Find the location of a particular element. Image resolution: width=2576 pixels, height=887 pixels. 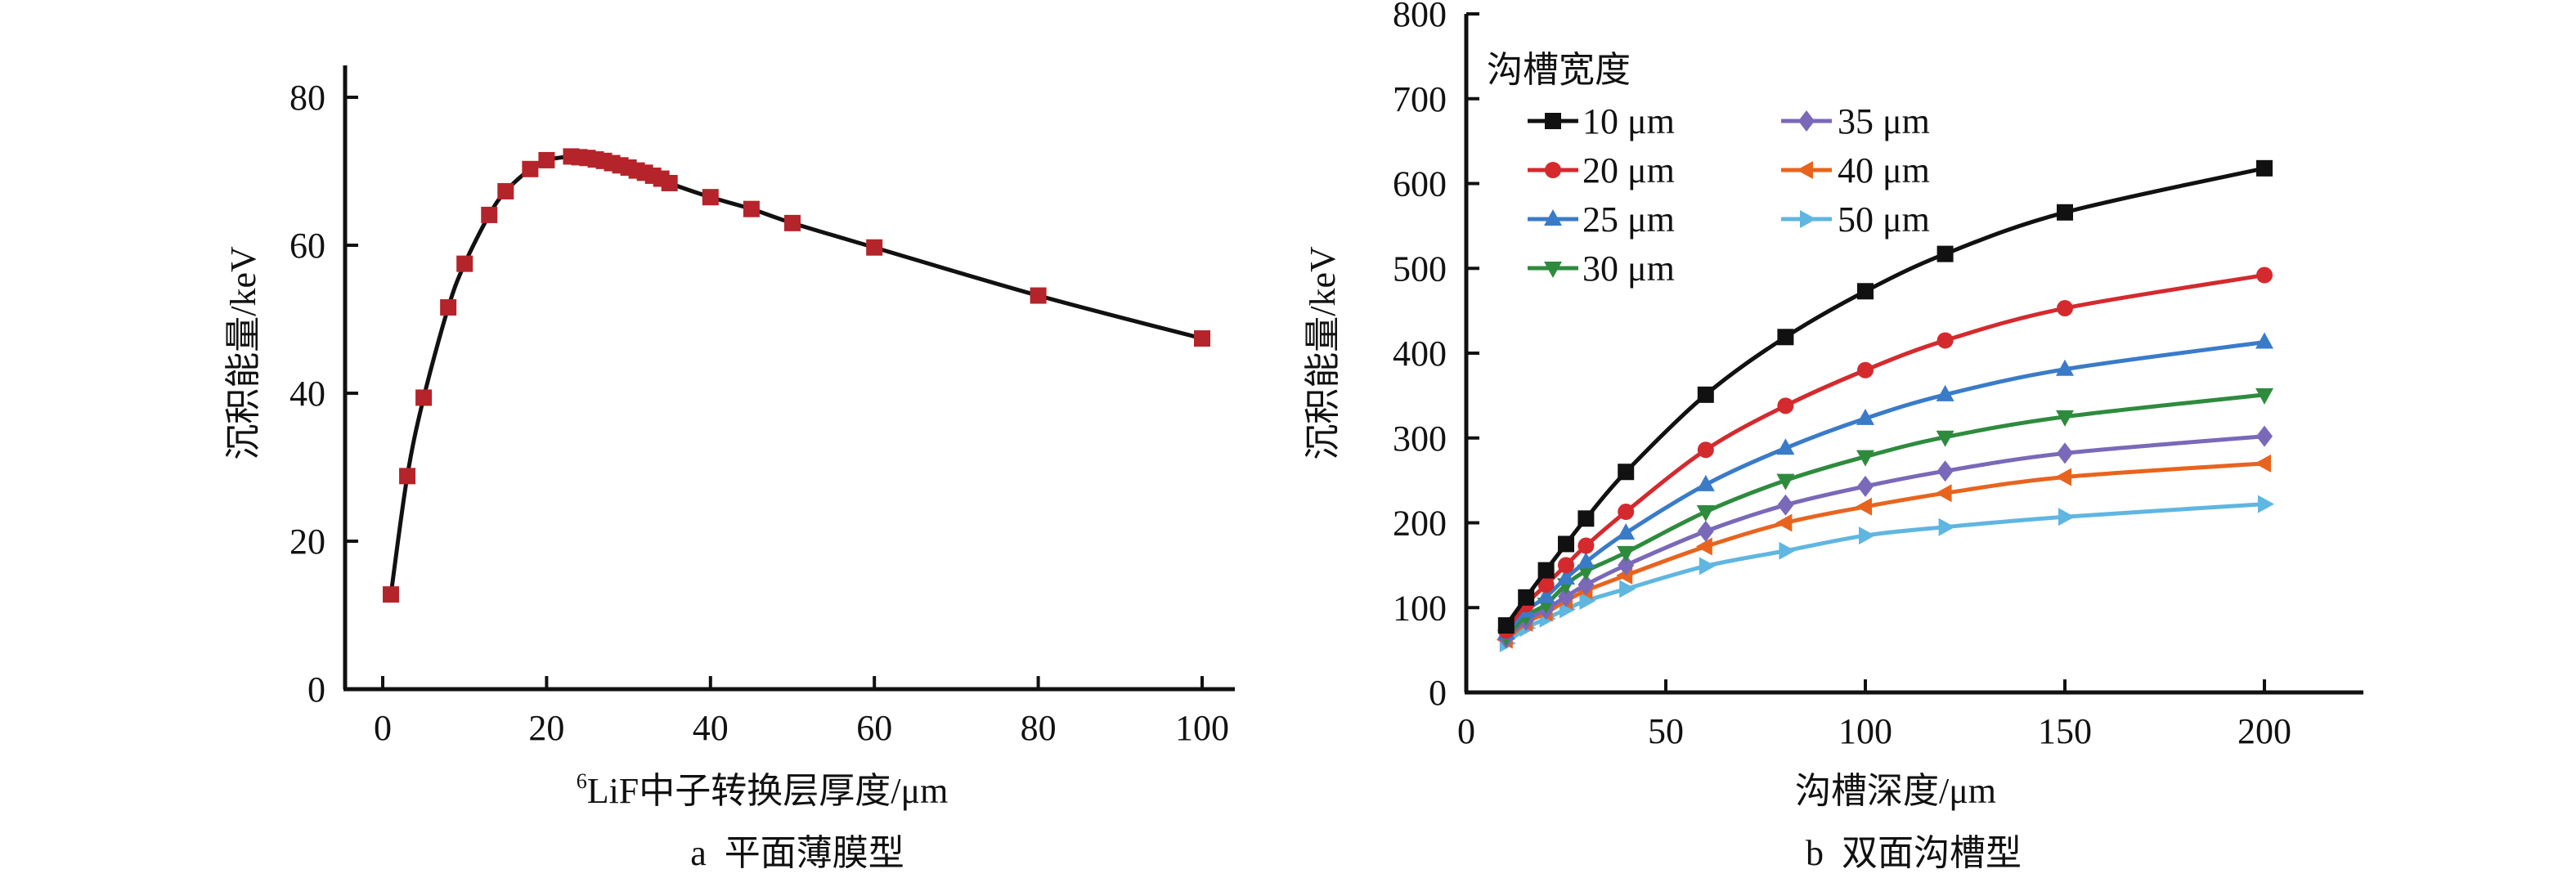

a-y-tick-label: 0 is located at coordinates (316, 690).